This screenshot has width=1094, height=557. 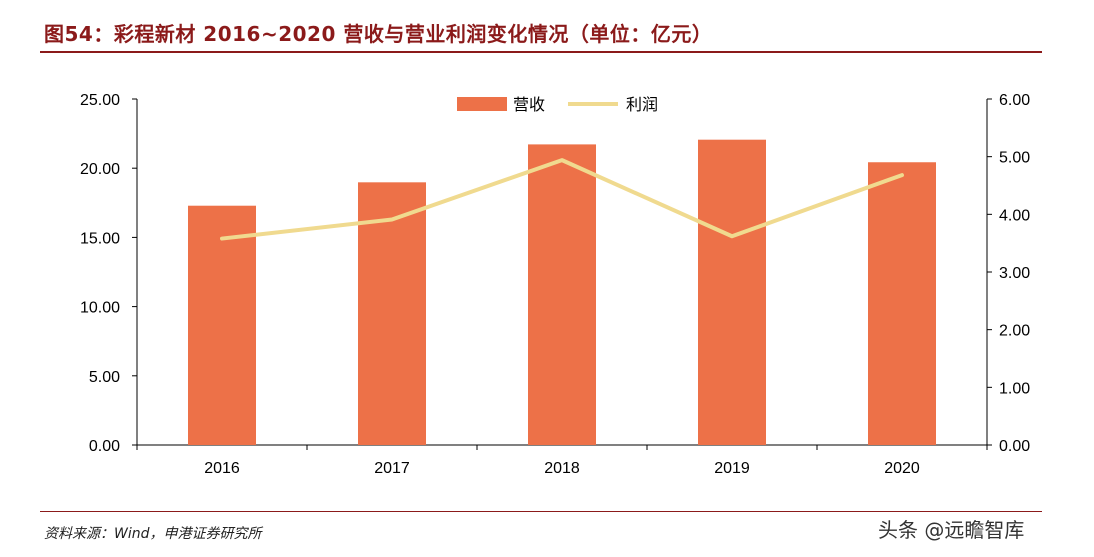 What do you see at coordinates (392, 313) in the screenshot?
I see `bar-2017` at bounding box center [392, 313].